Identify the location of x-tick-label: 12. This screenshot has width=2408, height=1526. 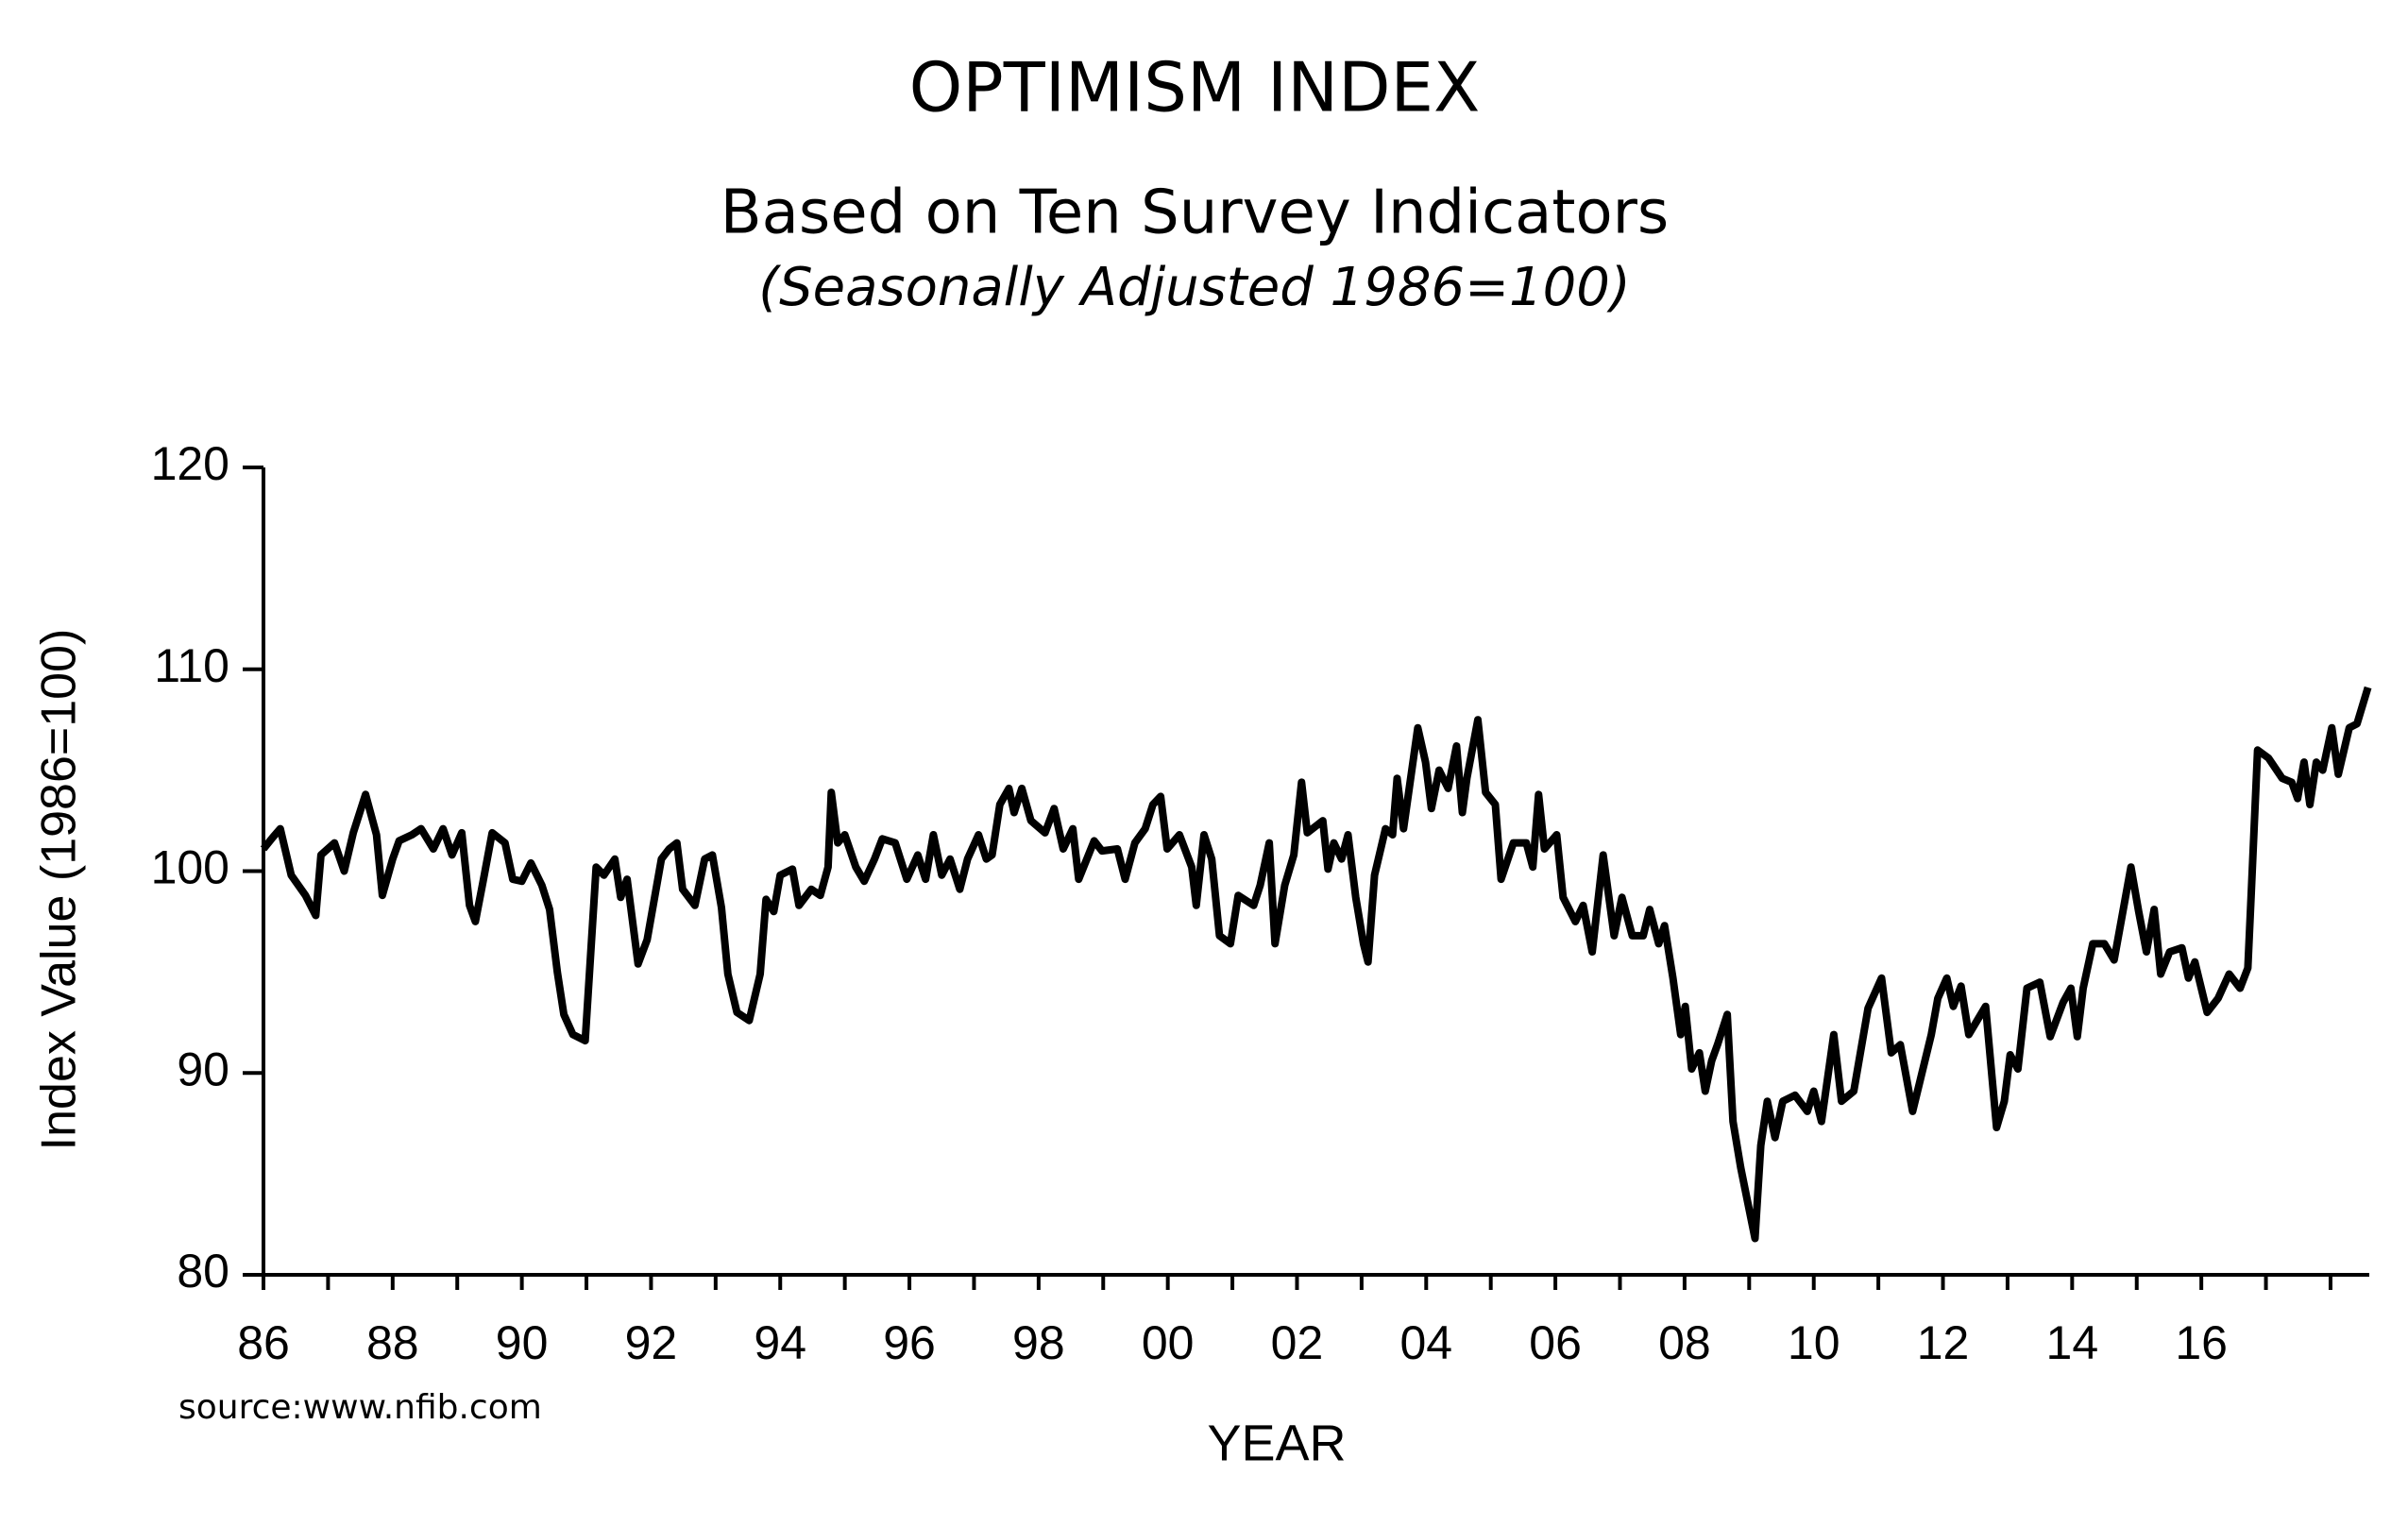
(1943, 1342).